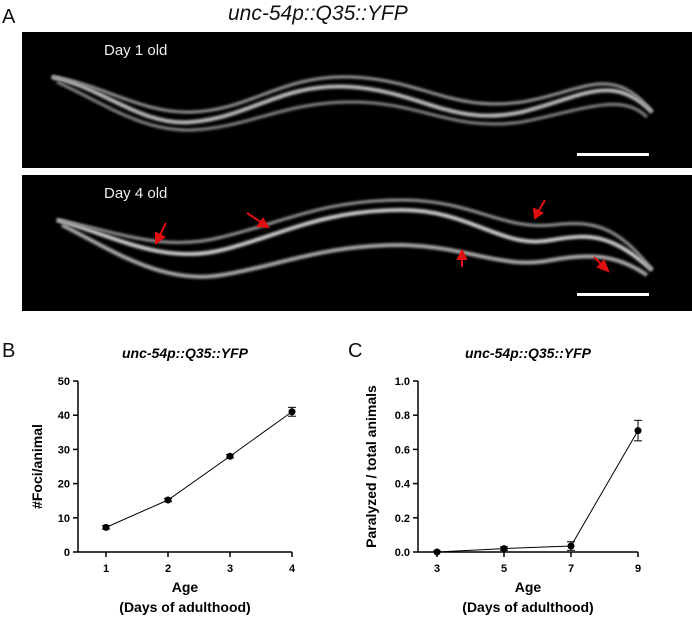  Describe the element at coordinates (136, 50) in the screenshot. I see `caption-day1: Day 1 old` at that location.